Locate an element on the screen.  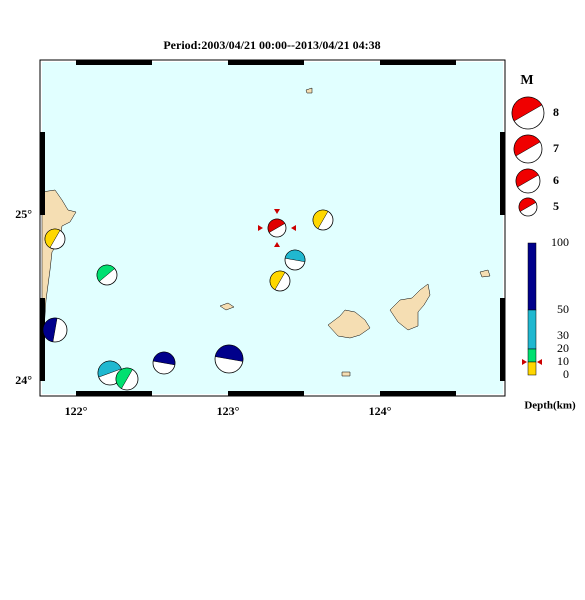
depth-label: 10 is located at coordinates (563, 361).